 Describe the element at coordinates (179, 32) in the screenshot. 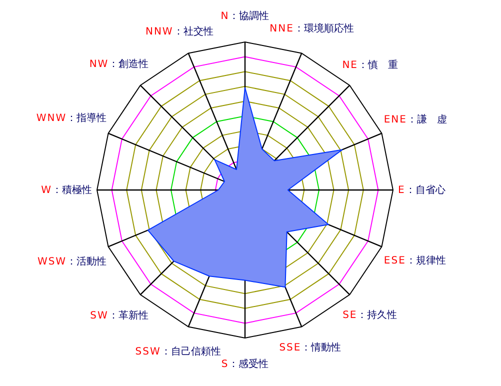

I see `spoke-label: NNW：社交性` at that location.